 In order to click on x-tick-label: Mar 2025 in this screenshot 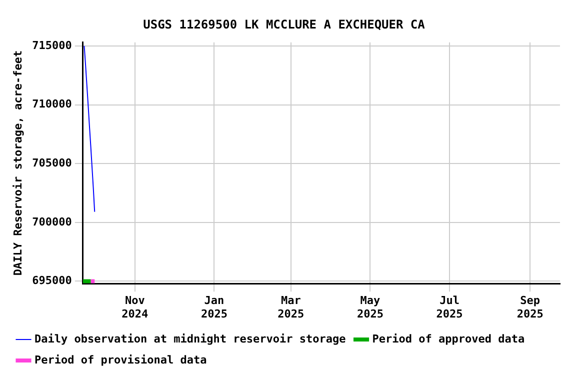, I will do `click(291, 307)`.